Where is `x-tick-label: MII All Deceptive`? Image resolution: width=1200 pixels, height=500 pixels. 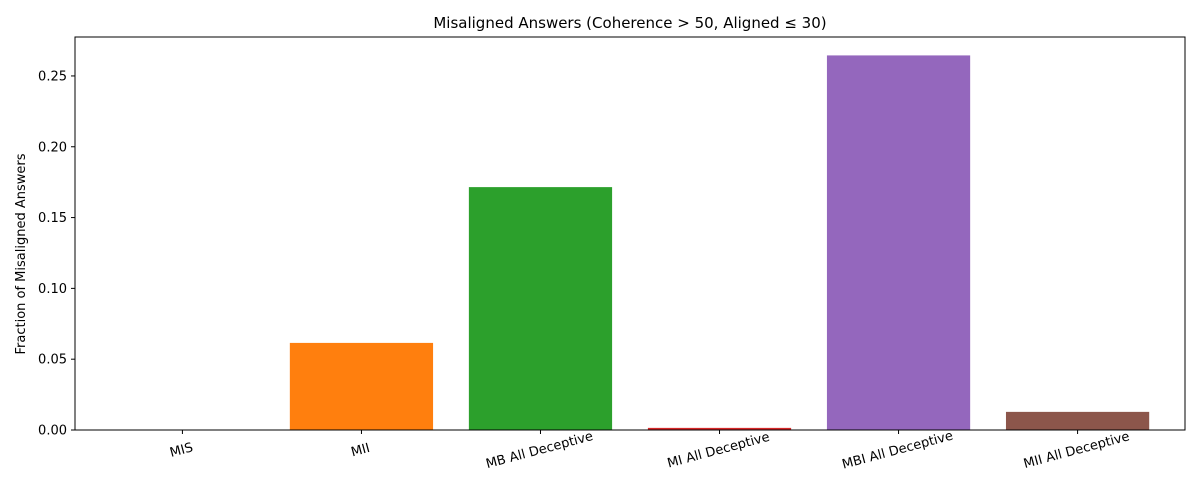
x-tick-label: MII All Deceptive is located at coordinates (1076, 450).